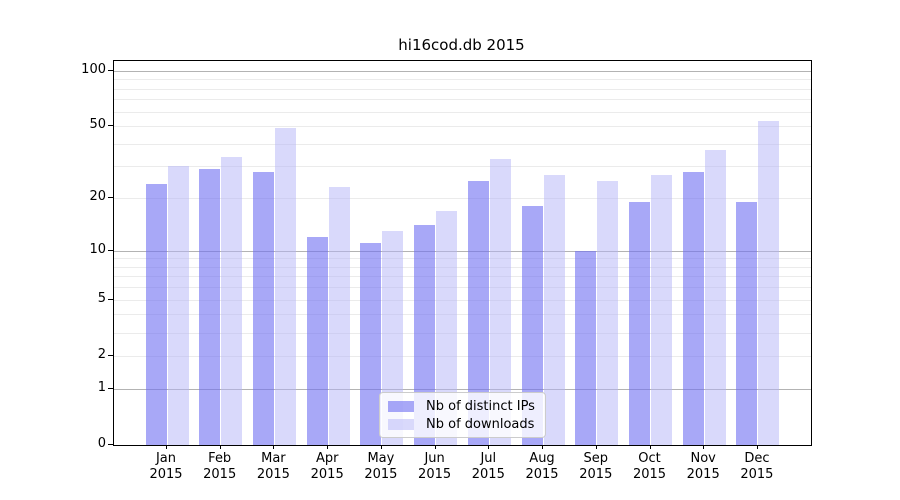  What do you see at coordinates (393, 337) in the screenshot?
I see `bar-downloads-may` at bounding box center [393, 337].